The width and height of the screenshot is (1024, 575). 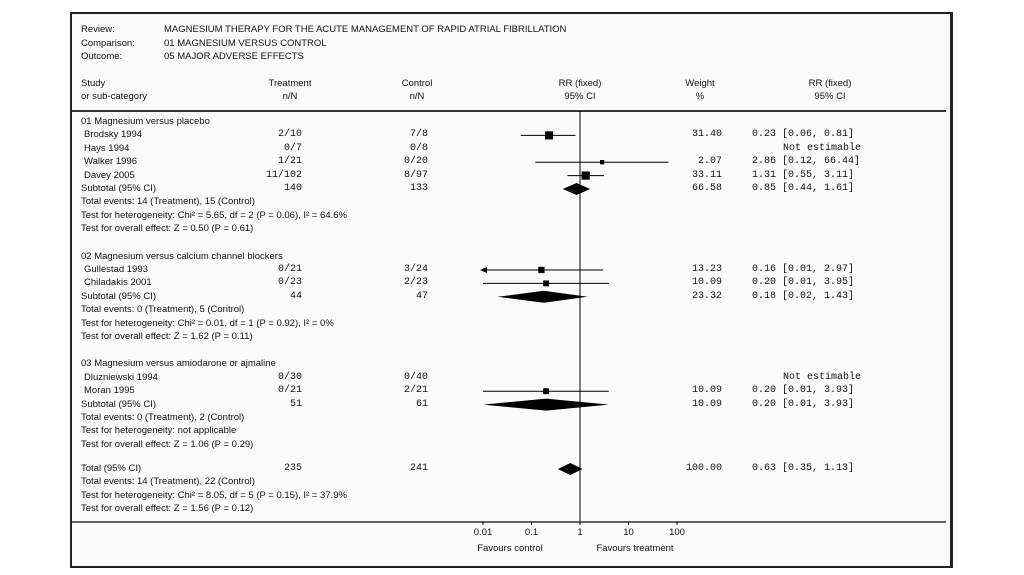 I want to click on subtotal-control: 61, so click(x=421, y=404).